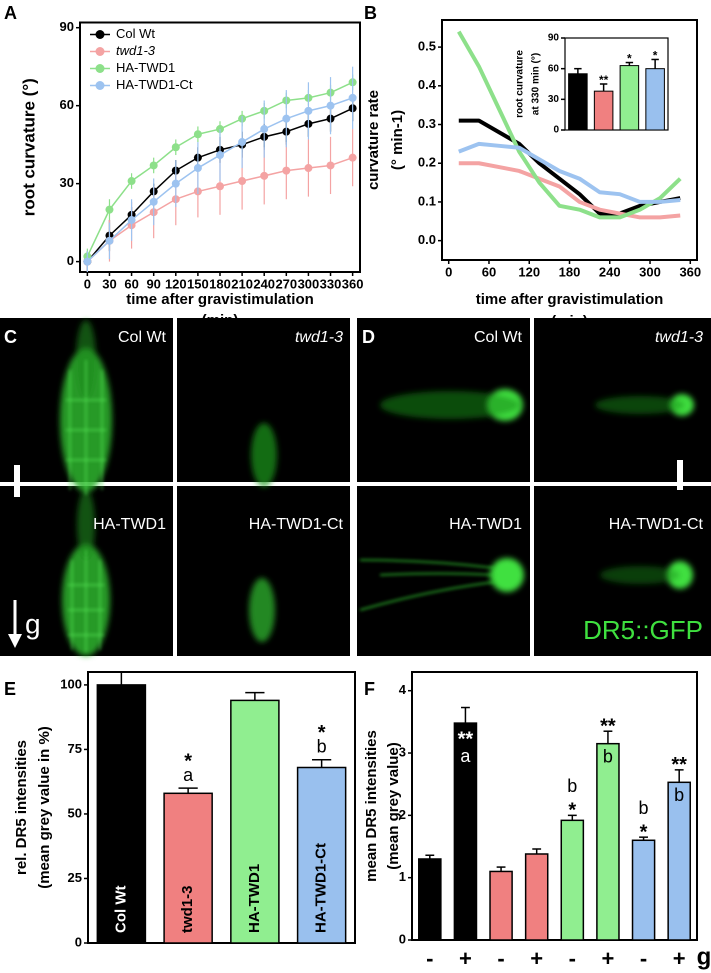 The height and width of the screenshot is (973, 711). I want to click on genotype-label: HA-TWD1-Ct, so click(296, 524).